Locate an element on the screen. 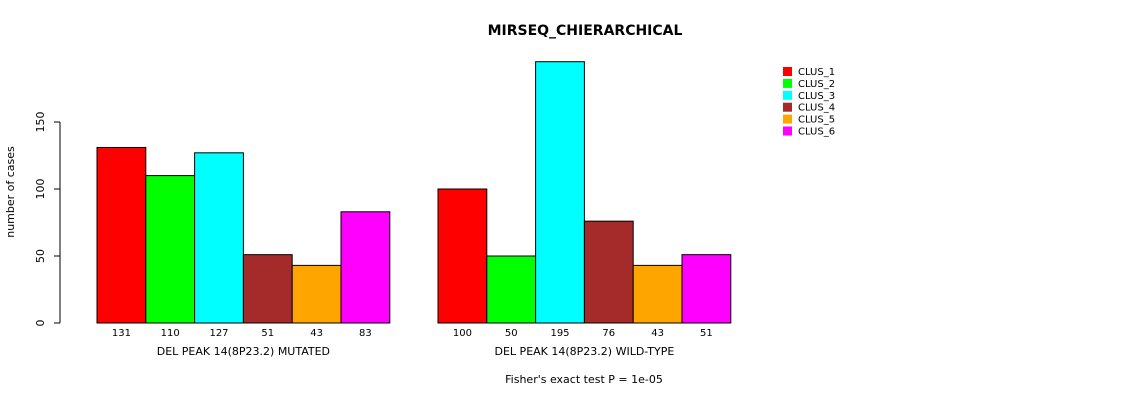  legend-item: CLUS_5 is located at coordinates (809, 120).